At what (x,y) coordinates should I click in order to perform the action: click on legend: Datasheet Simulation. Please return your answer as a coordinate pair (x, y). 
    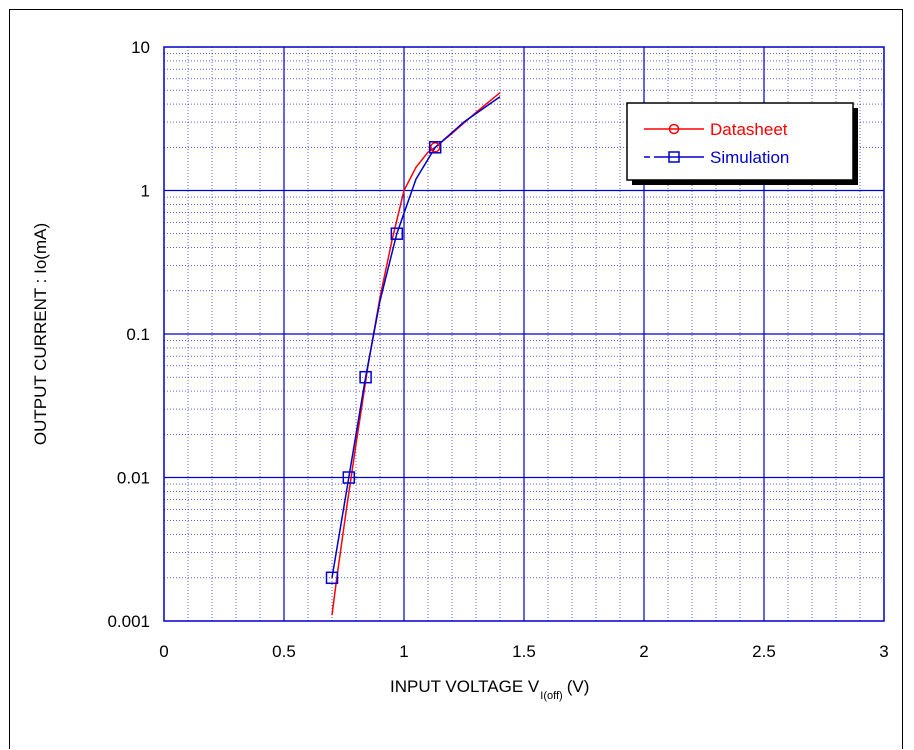
    Looking at the image, I should click on (742, 143).